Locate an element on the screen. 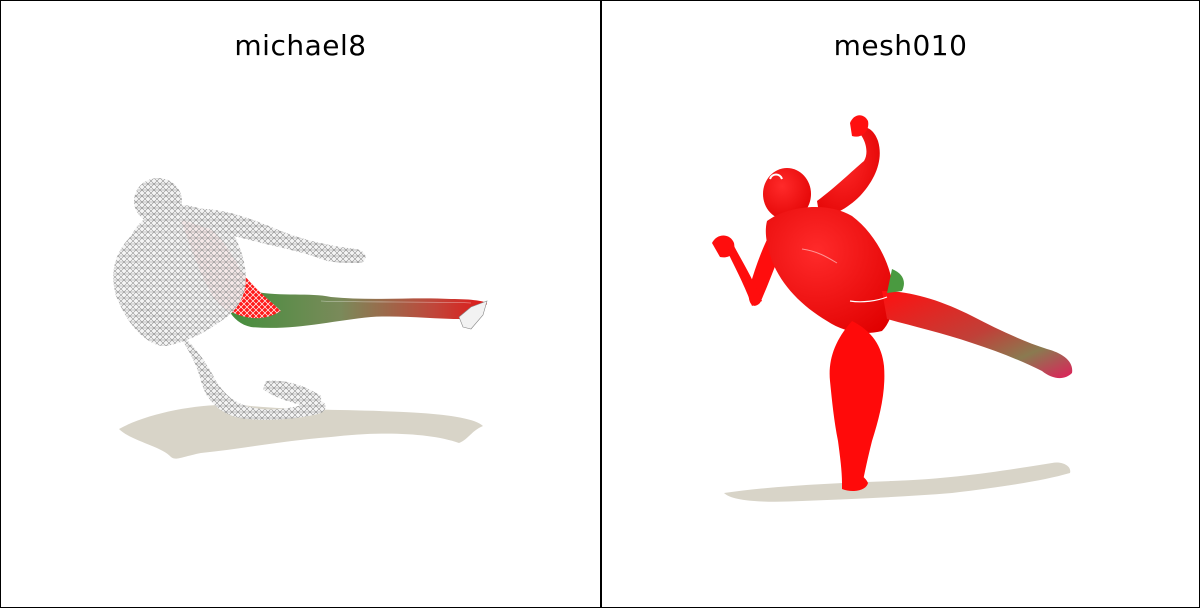 The height and width of the screenshot is (608, 1200). torso-solid is located at coordinates (829, 269).